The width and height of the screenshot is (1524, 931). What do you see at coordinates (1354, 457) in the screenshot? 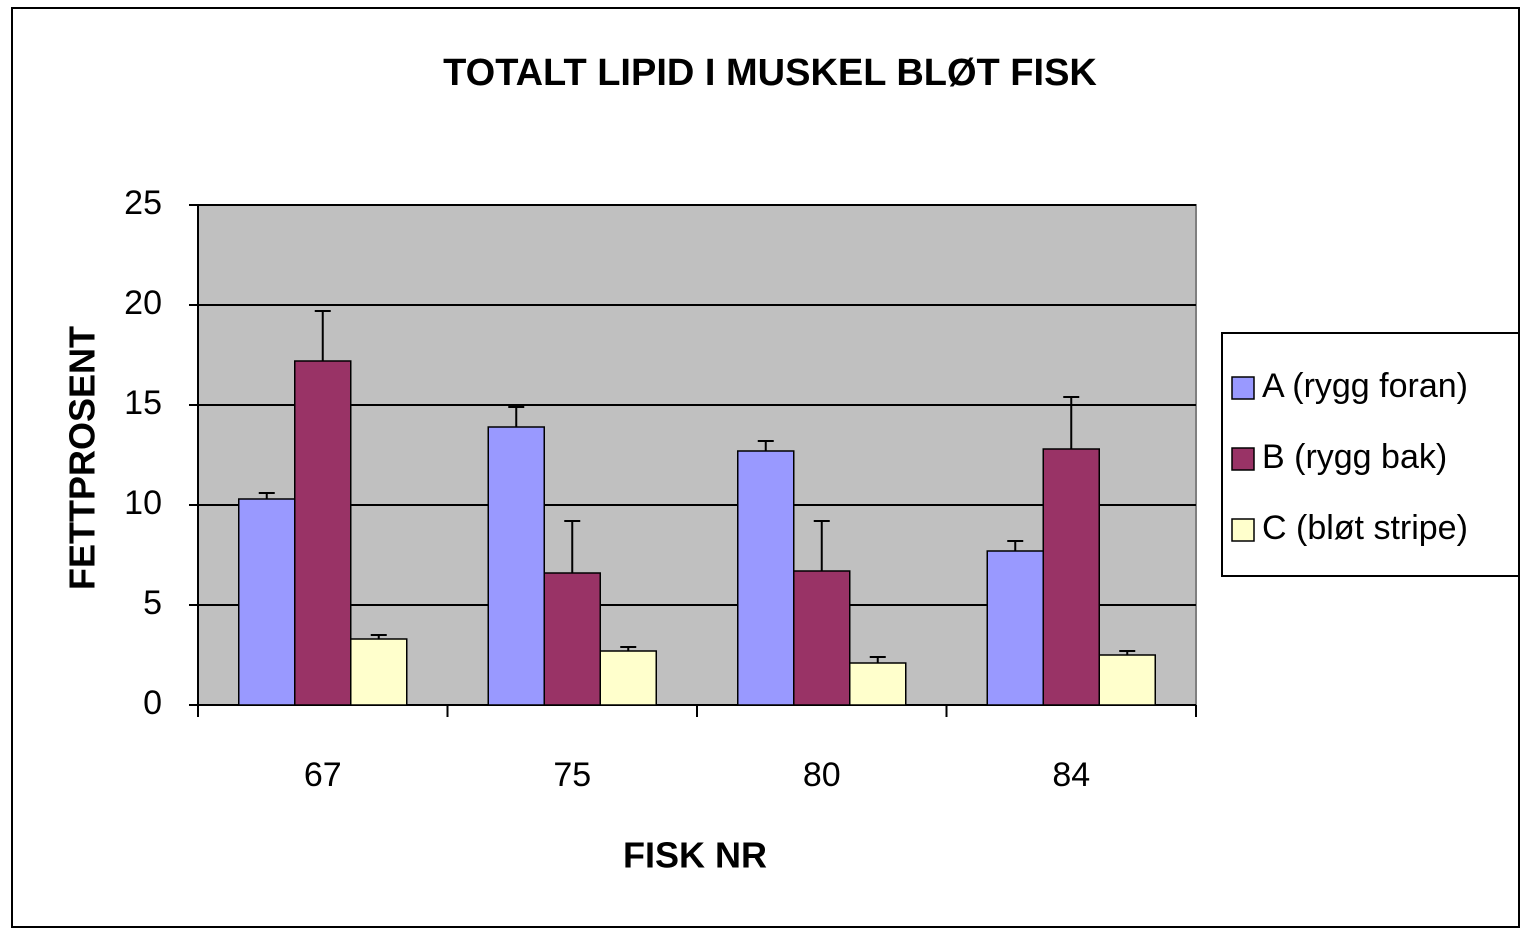
I see `legend-label: B (rygg bak)` at bounding box center [1354, 457].